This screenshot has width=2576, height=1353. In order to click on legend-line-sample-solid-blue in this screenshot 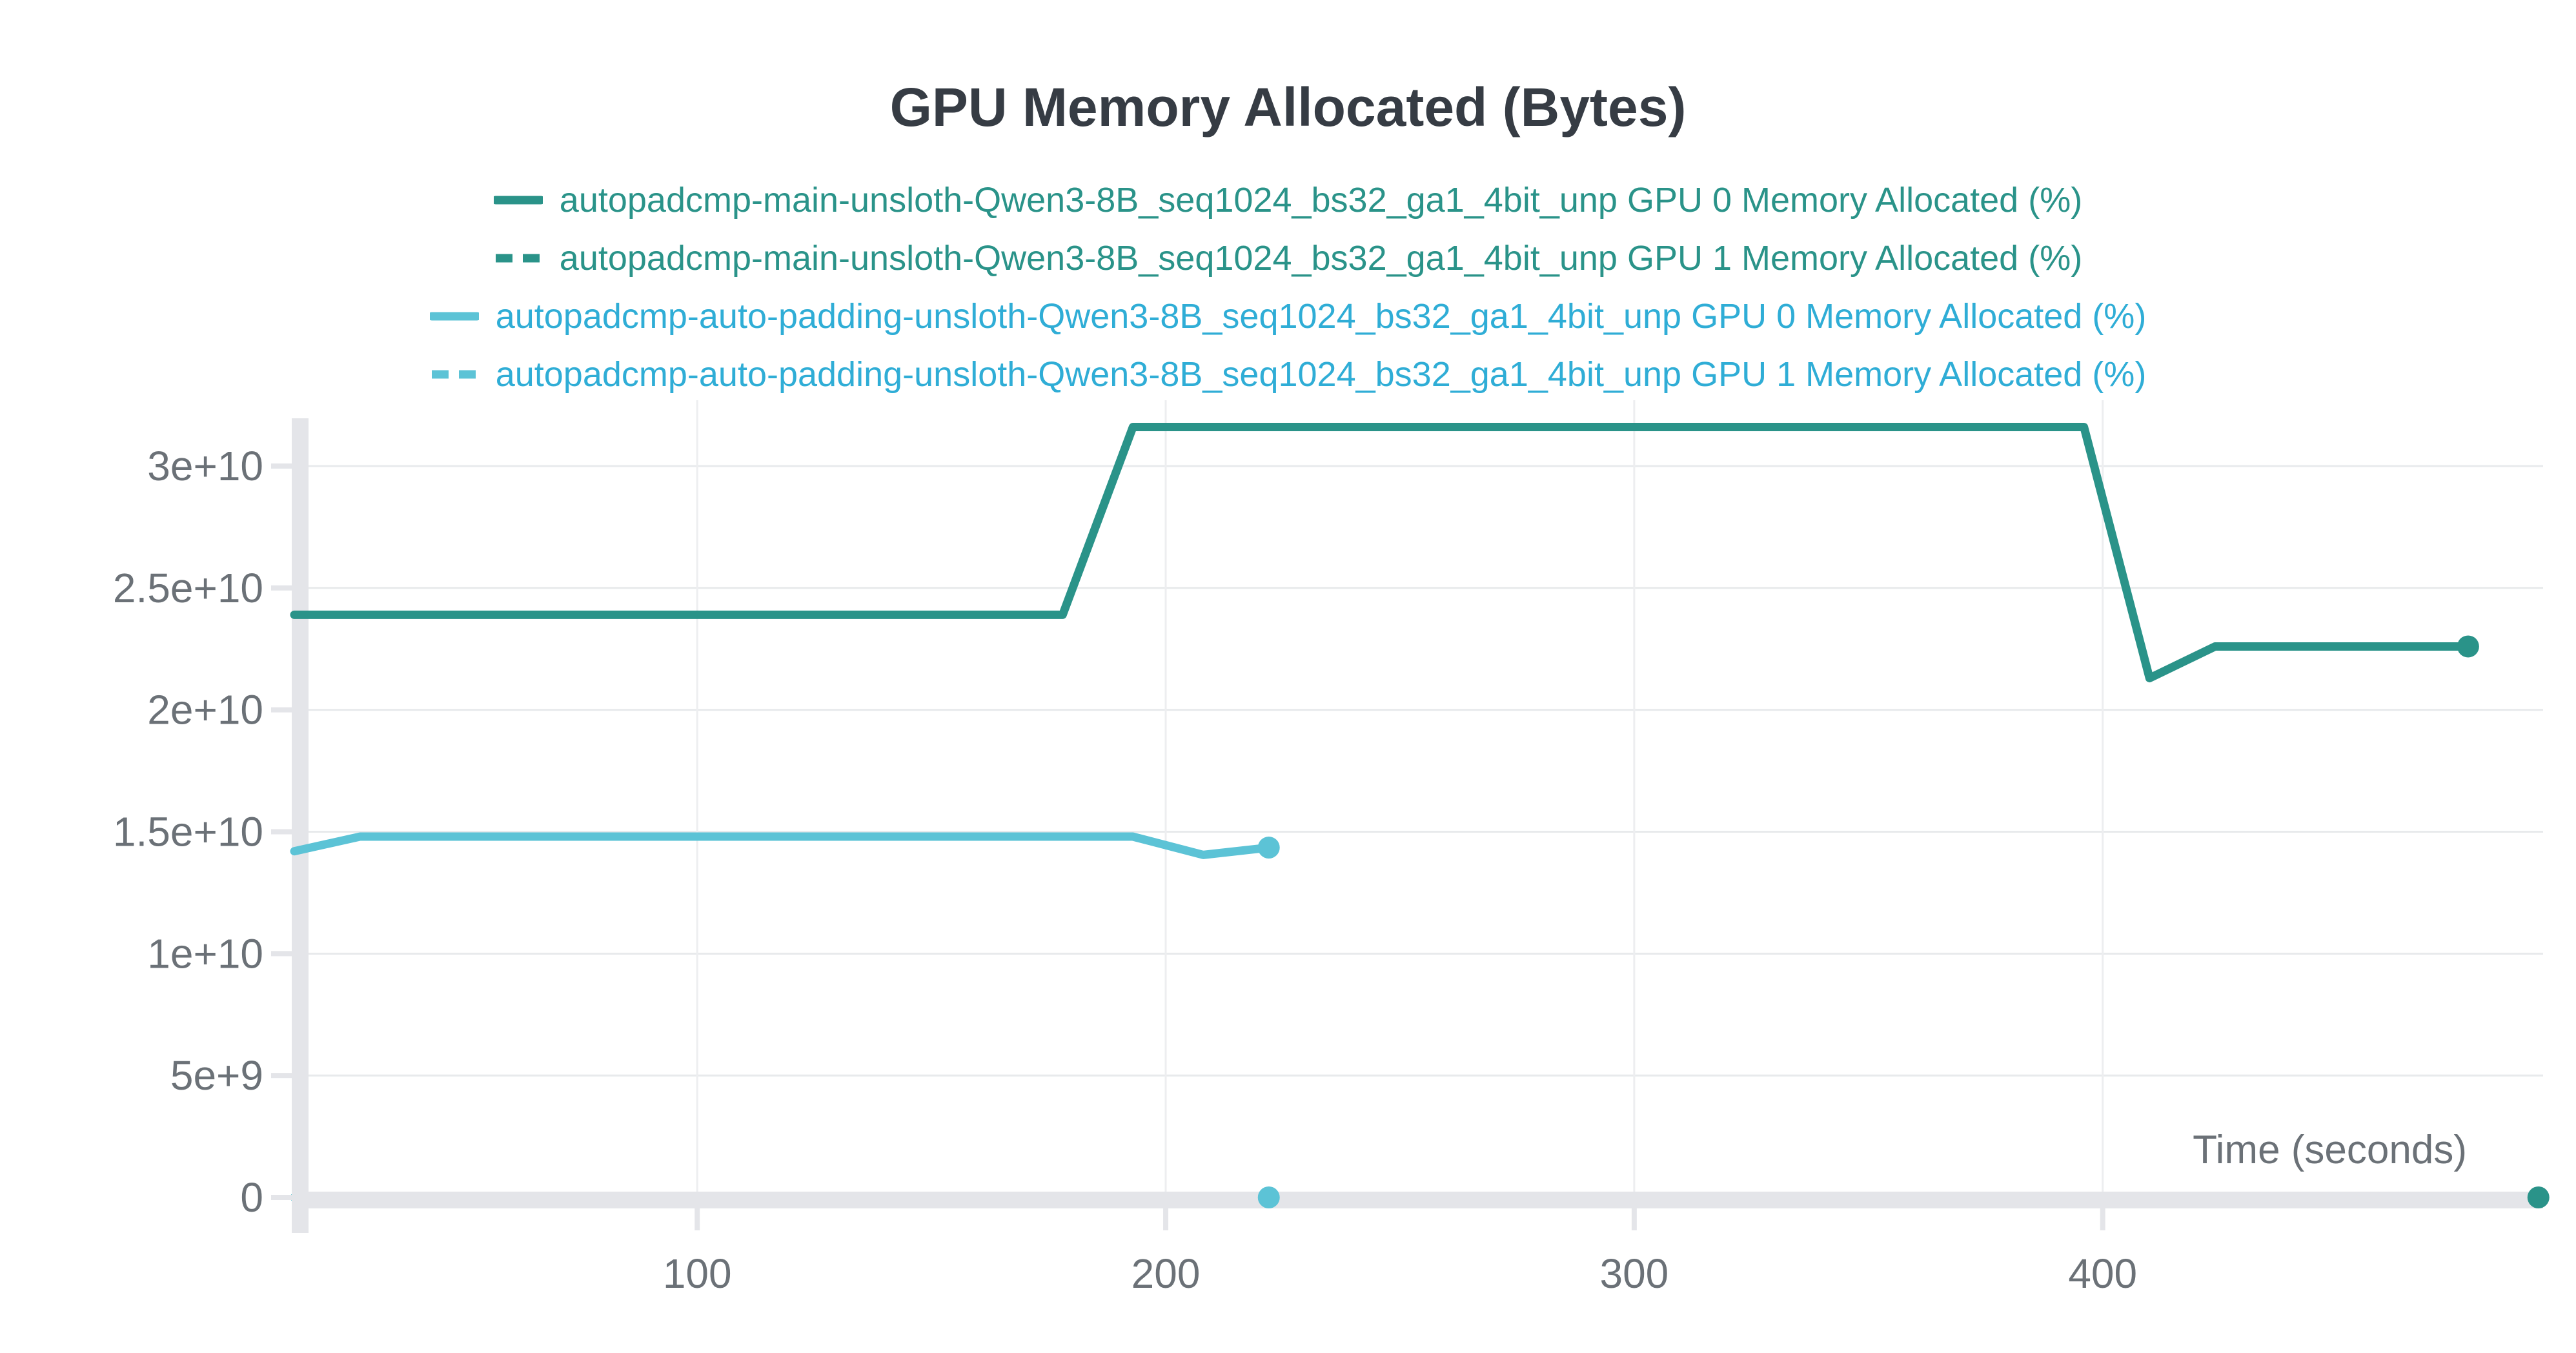, I will do `click(454, 316)`.